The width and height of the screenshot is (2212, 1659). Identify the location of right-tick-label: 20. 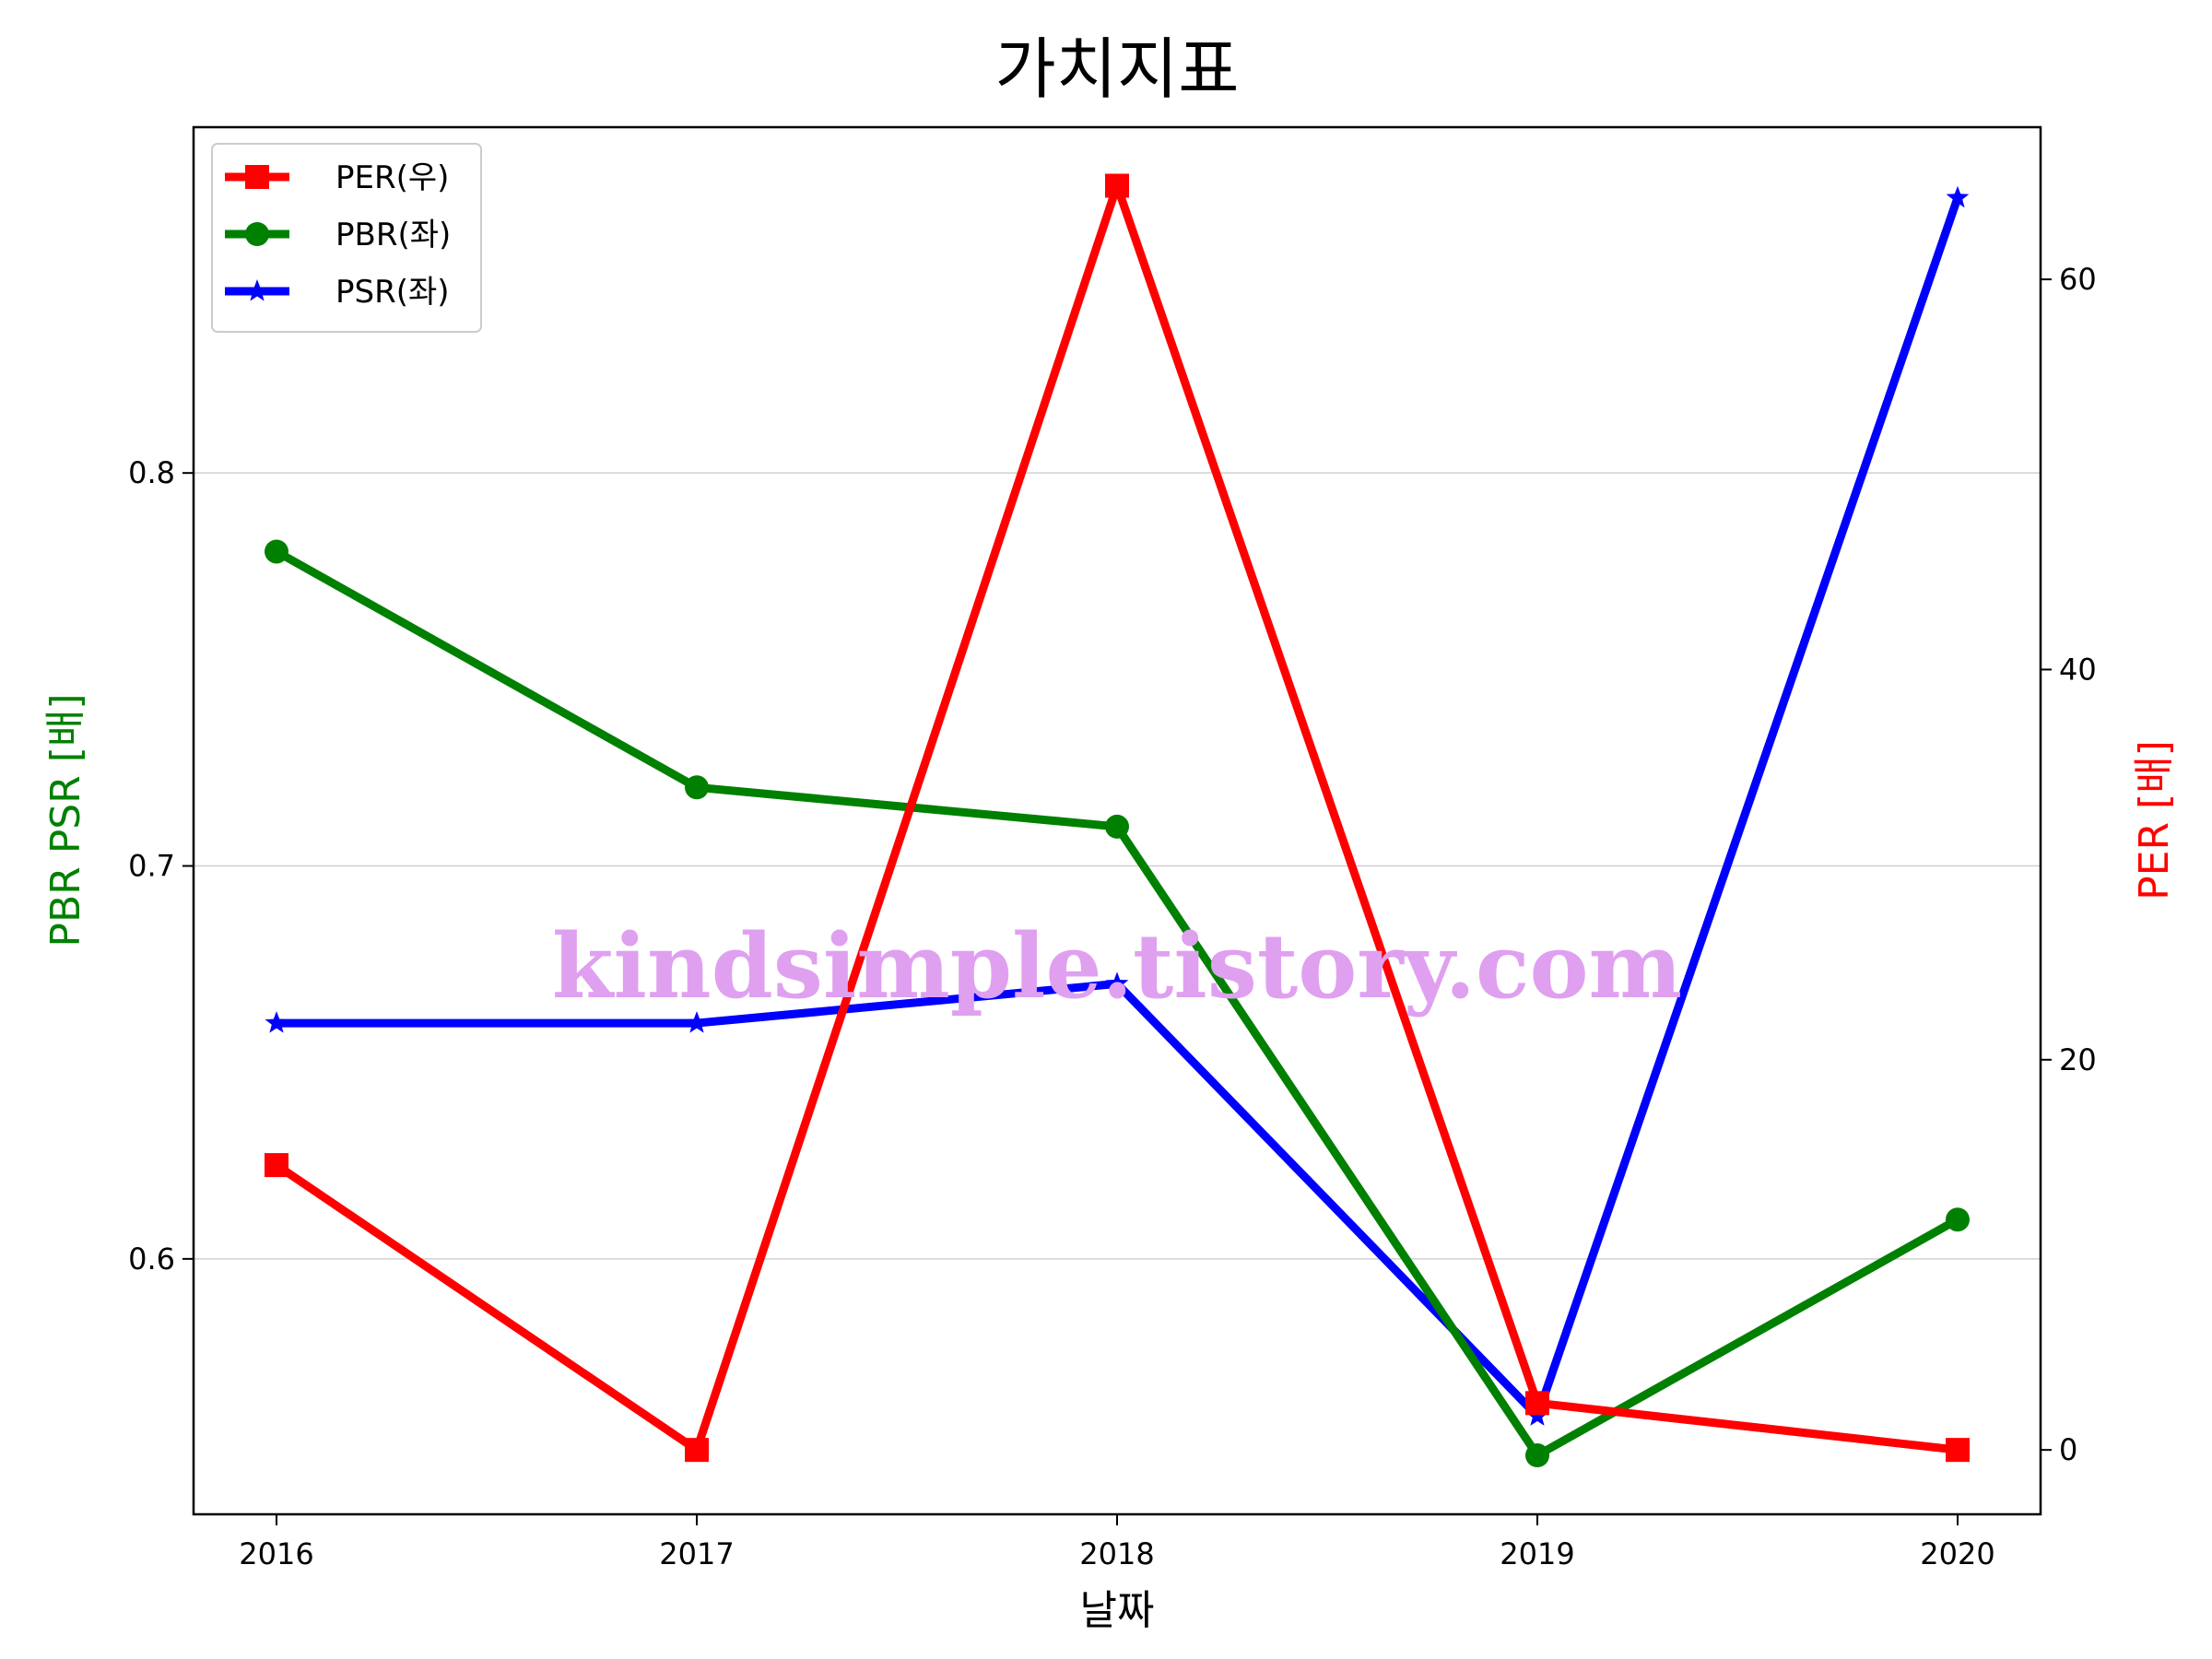
(2078, 1059).